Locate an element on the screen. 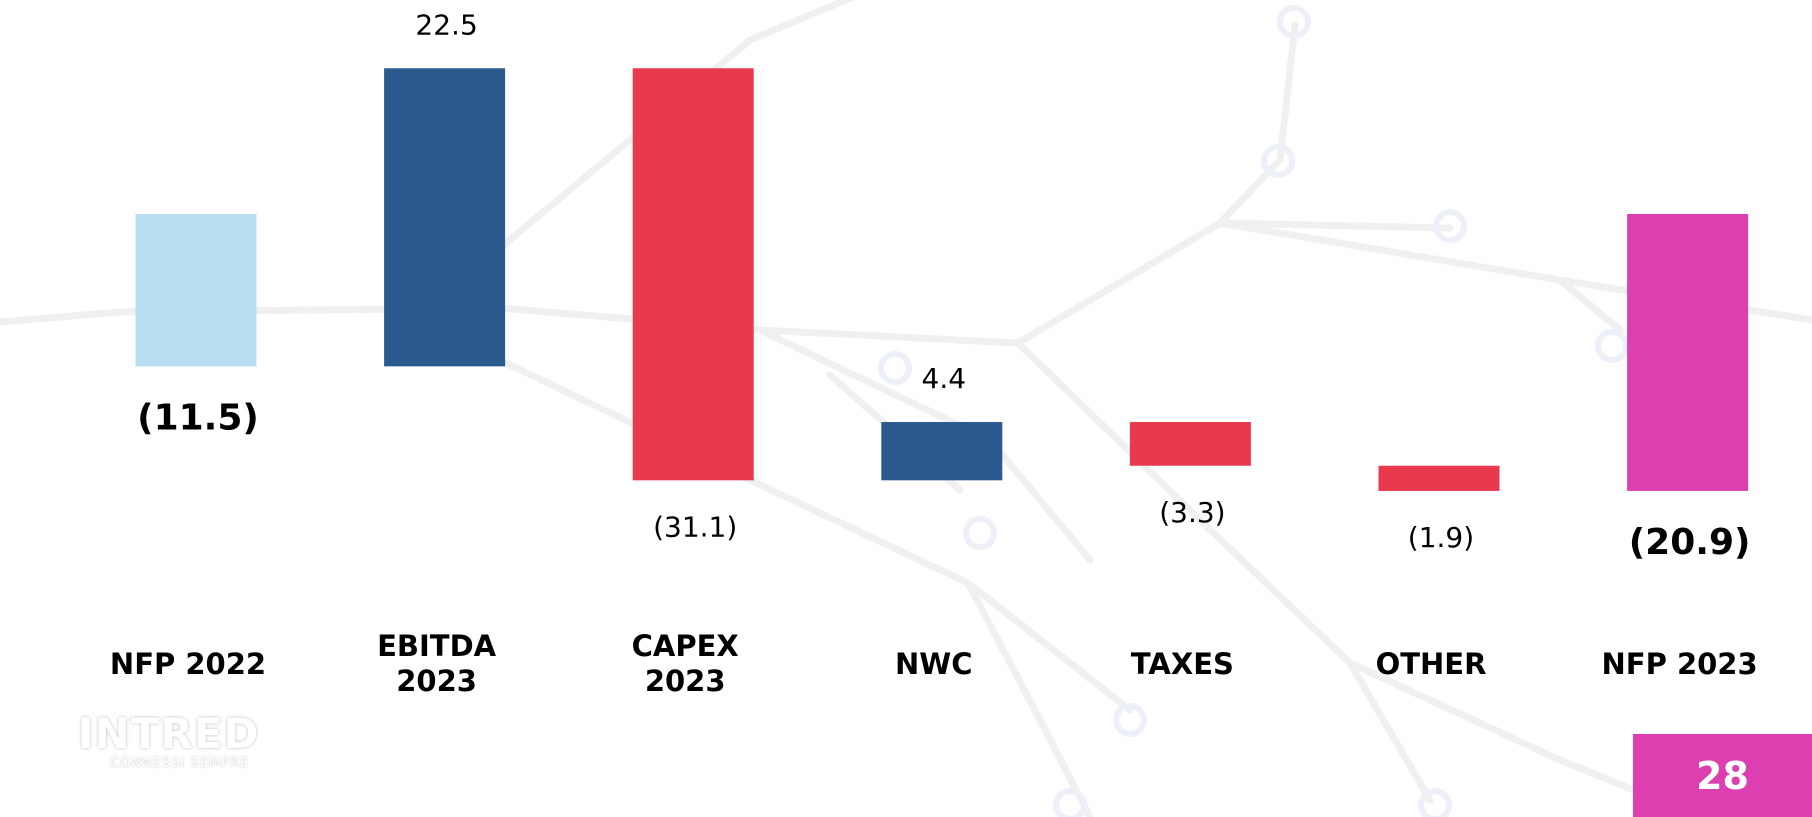 The image size is (1812, 817). category-label: EBITDA 2023 is located at coordinates (437, 663).